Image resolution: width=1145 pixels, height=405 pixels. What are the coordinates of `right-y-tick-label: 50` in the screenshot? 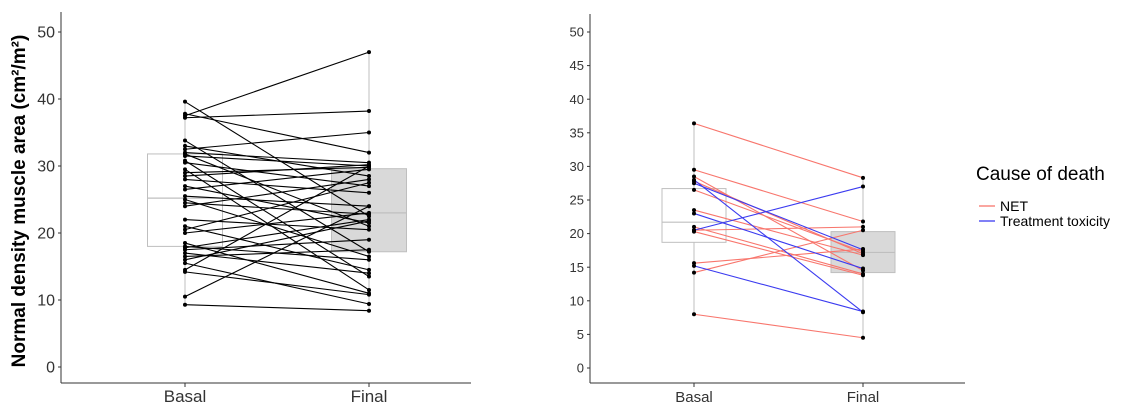 It's located at (577, 32).